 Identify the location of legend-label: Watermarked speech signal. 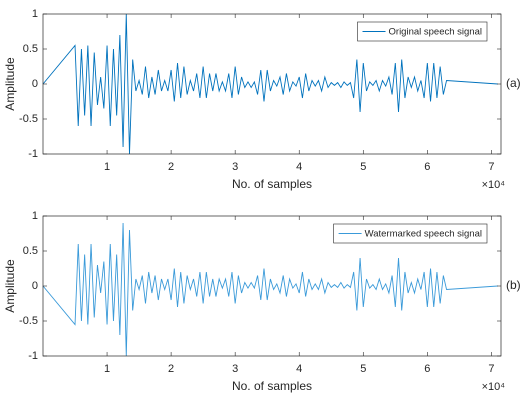
(423, 234).